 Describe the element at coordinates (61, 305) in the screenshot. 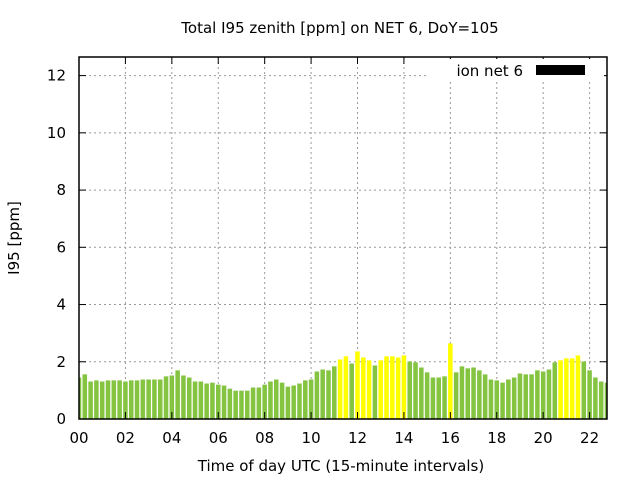

I see `y-tick-label: 4` at that location.